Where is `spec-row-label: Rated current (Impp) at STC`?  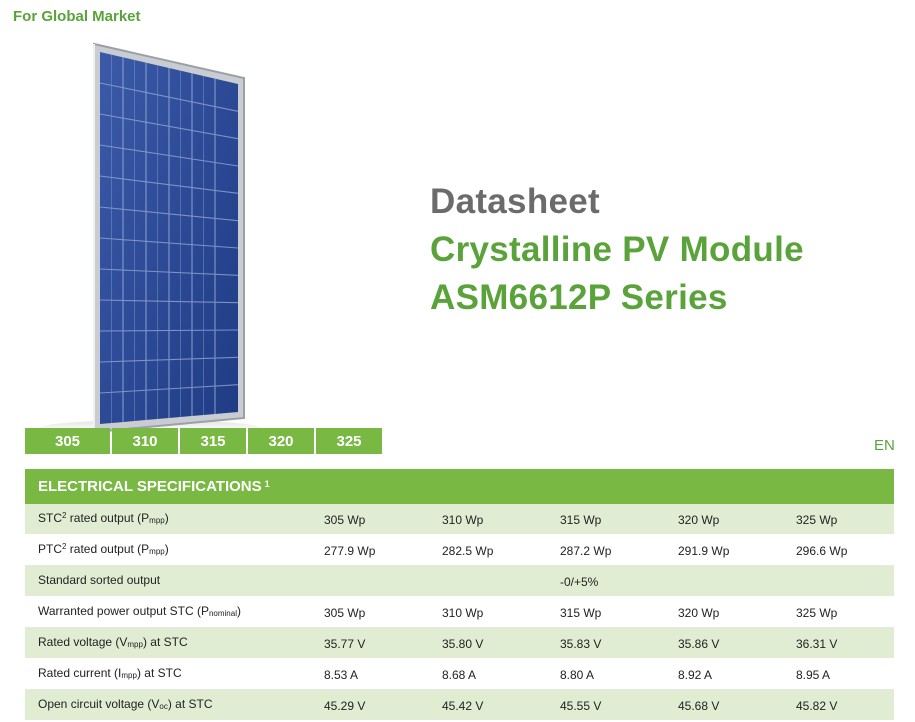 spec-row-label: Rated current (Impp) at STC is located at coordinates (110, 673).